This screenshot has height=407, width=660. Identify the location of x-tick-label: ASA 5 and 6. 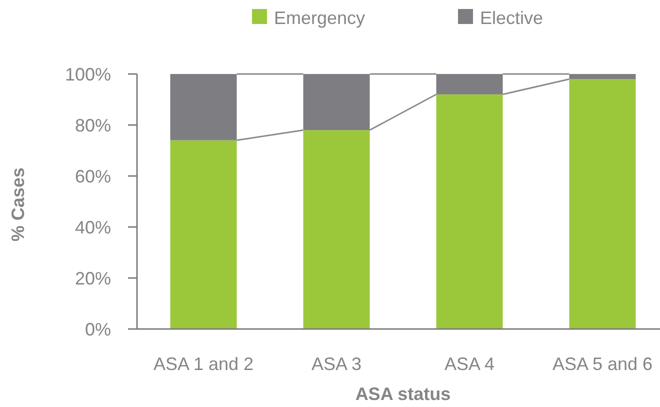
(602, 364).